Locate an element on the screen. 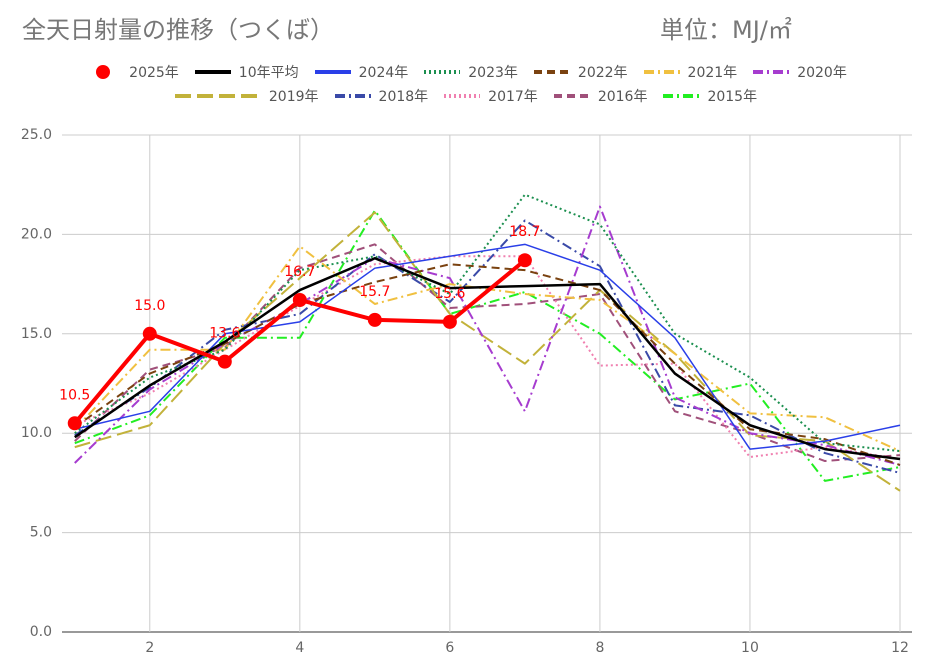 The height and width of the screenshot is (666, 925). legend-label: 2021年 is located at coordinates (712, 73).